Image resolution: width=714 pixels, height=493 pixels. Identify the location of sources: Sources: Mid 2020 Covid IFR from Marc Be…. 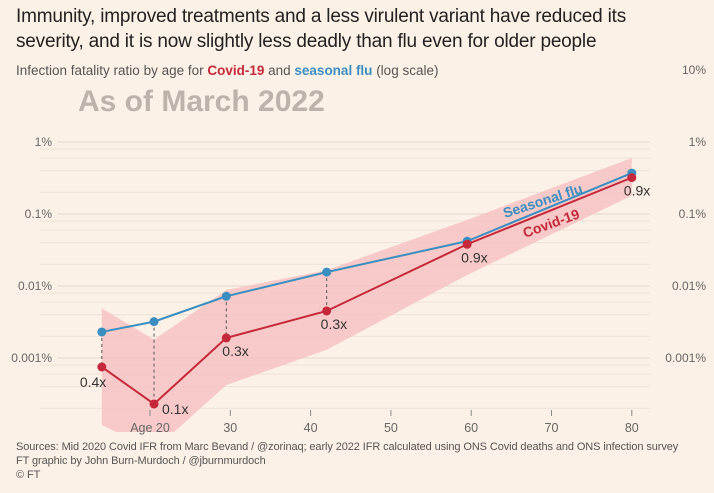
(347, 461).